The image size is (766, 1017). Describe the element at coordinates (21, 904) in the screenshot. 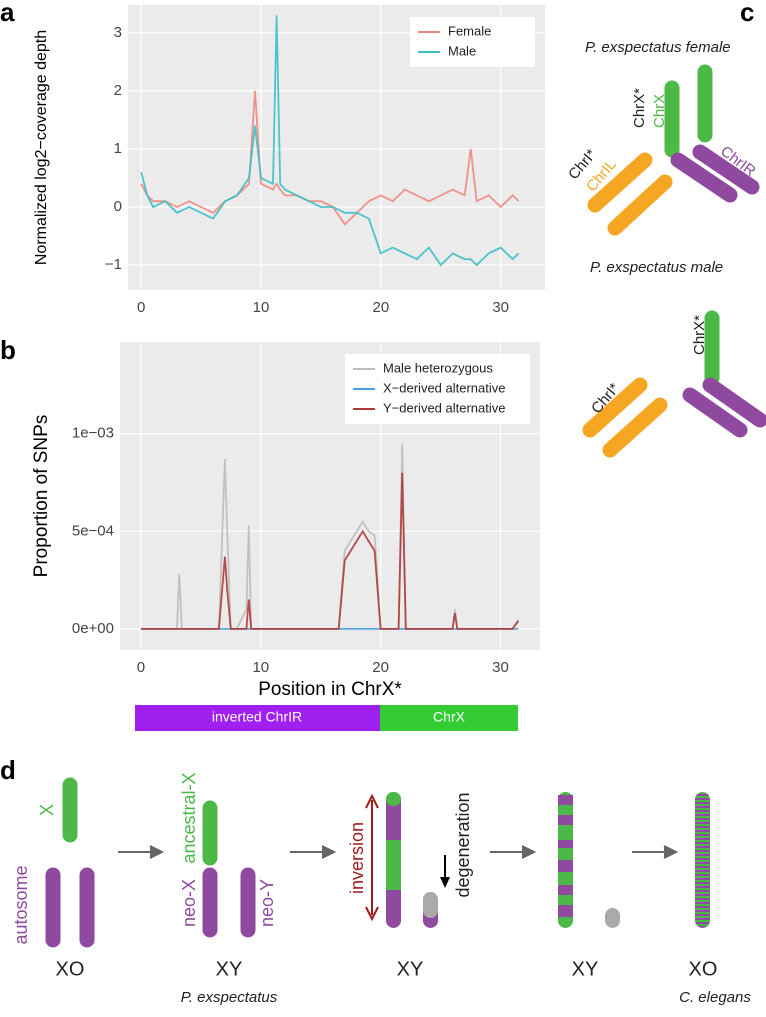

I see `label: autosome` at that location.